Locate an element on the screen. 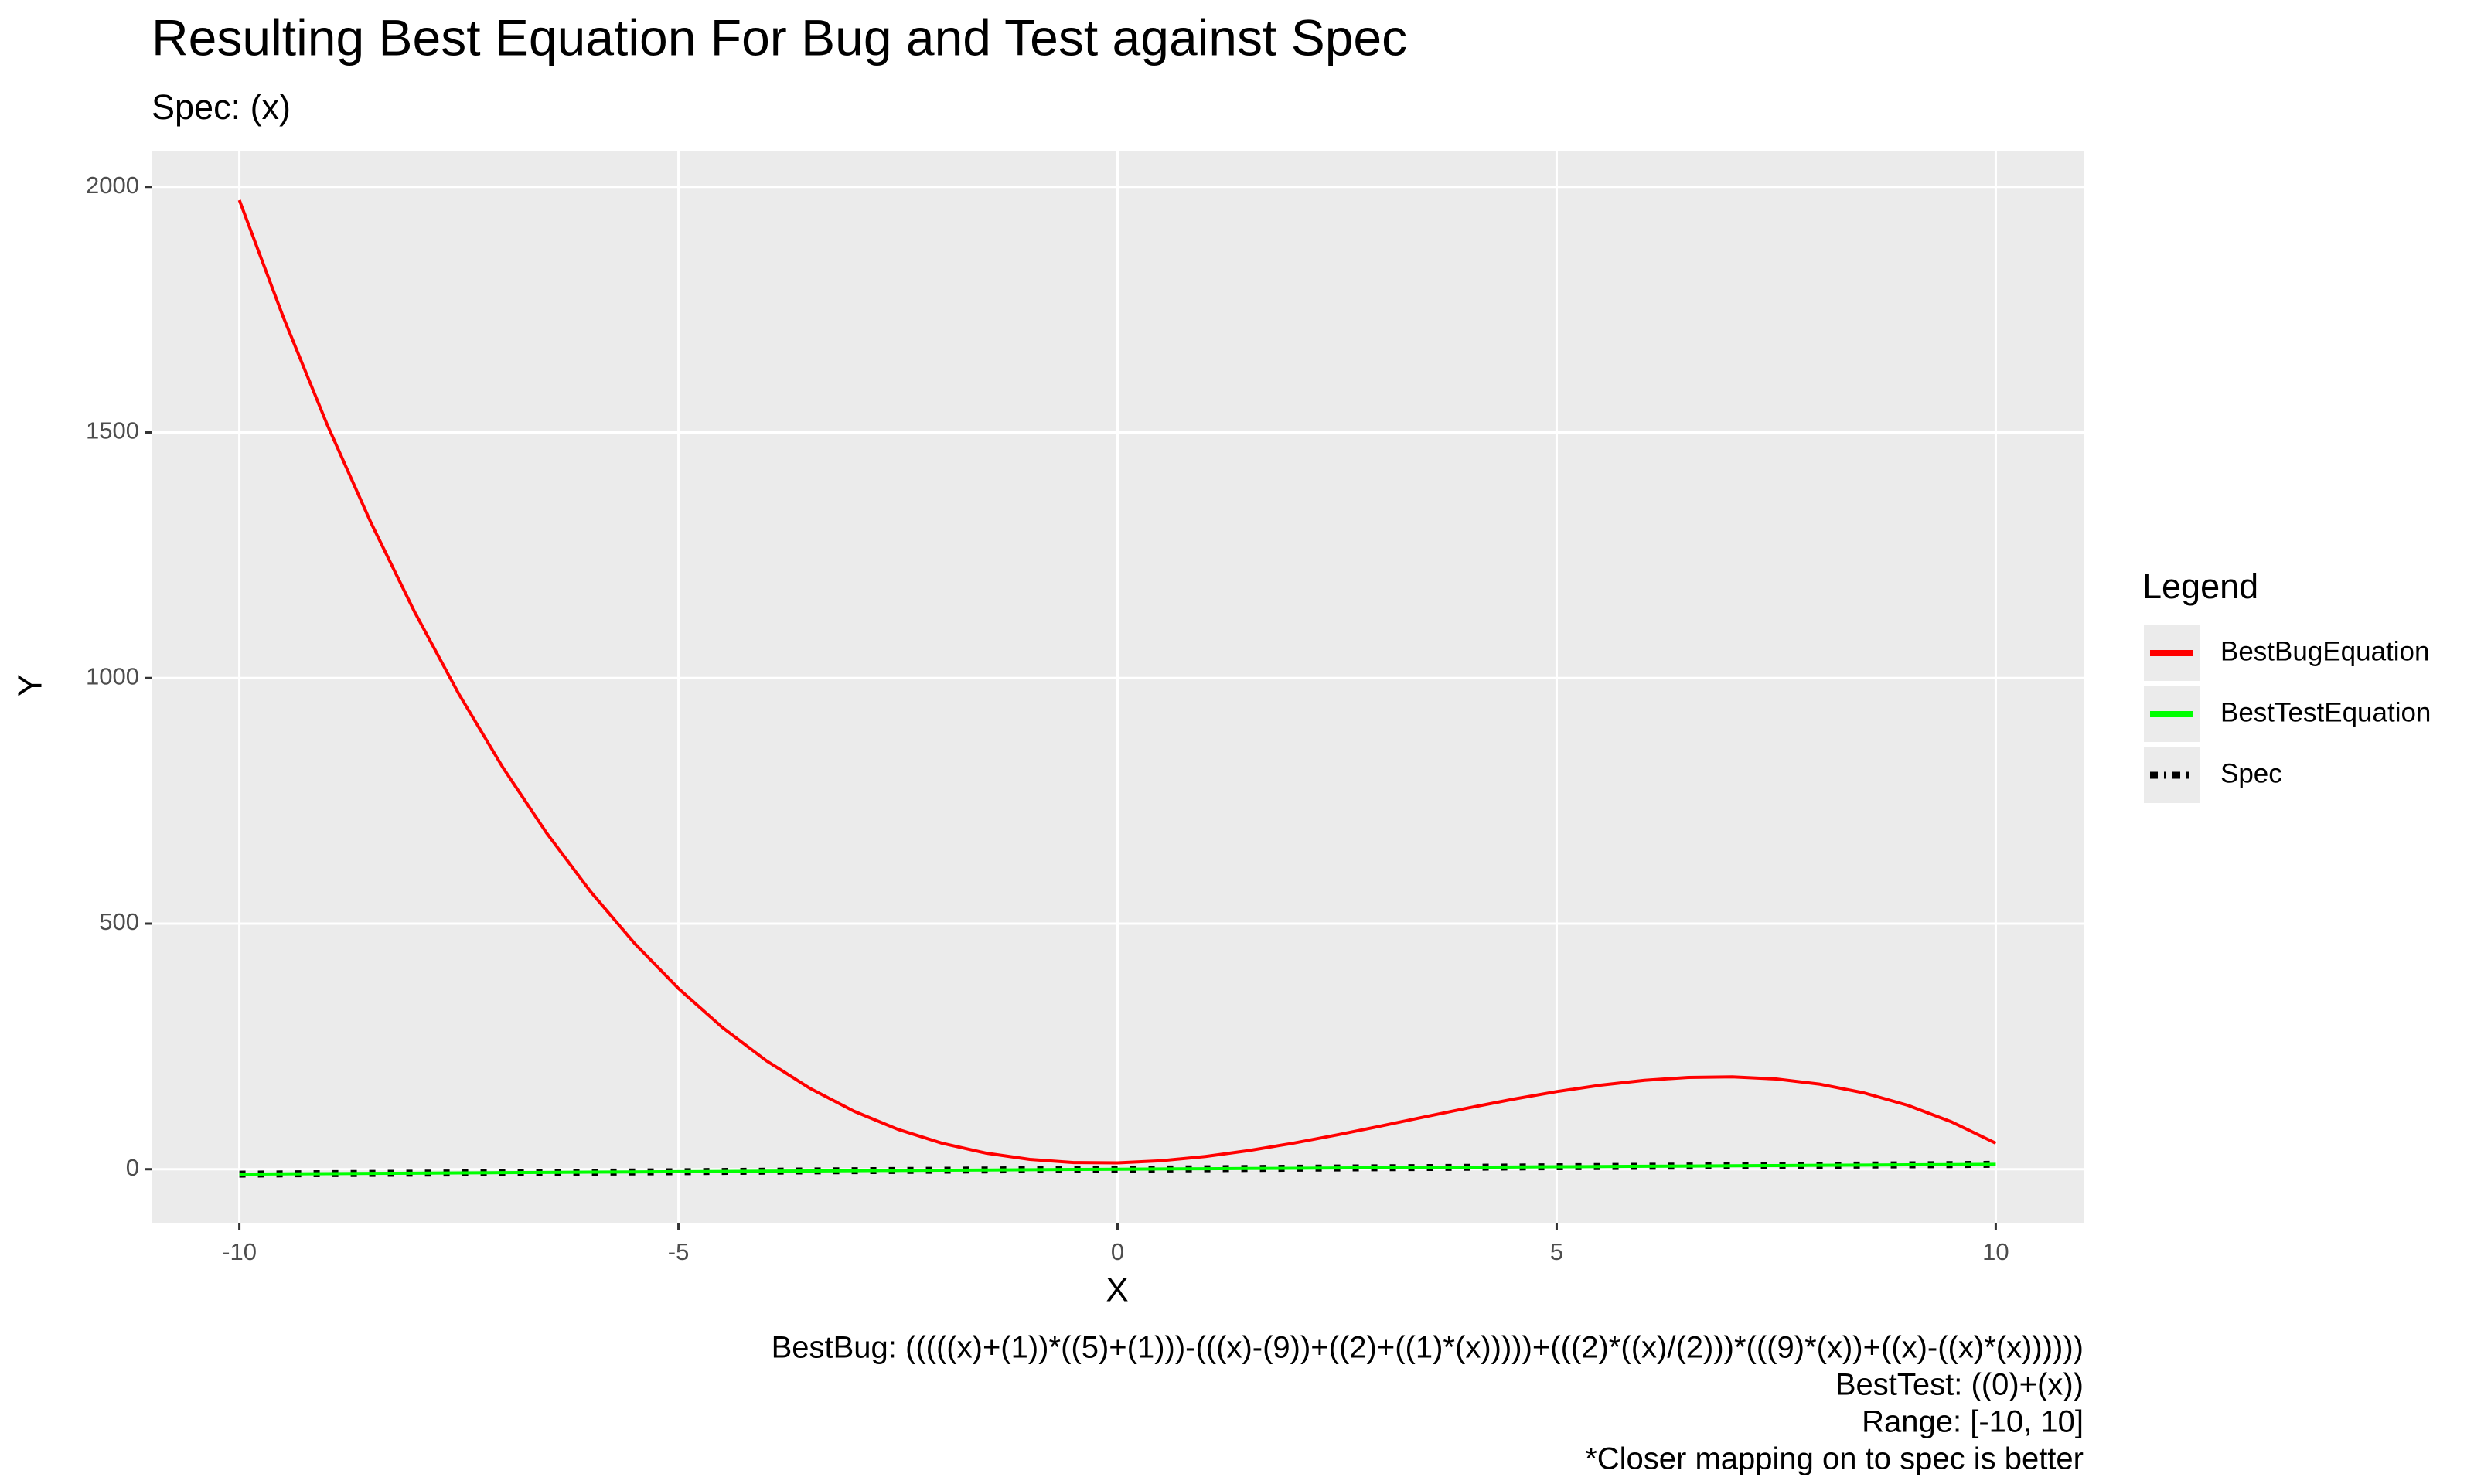  legend-label: BestBugEquation is located at coordinates (2324, 651).